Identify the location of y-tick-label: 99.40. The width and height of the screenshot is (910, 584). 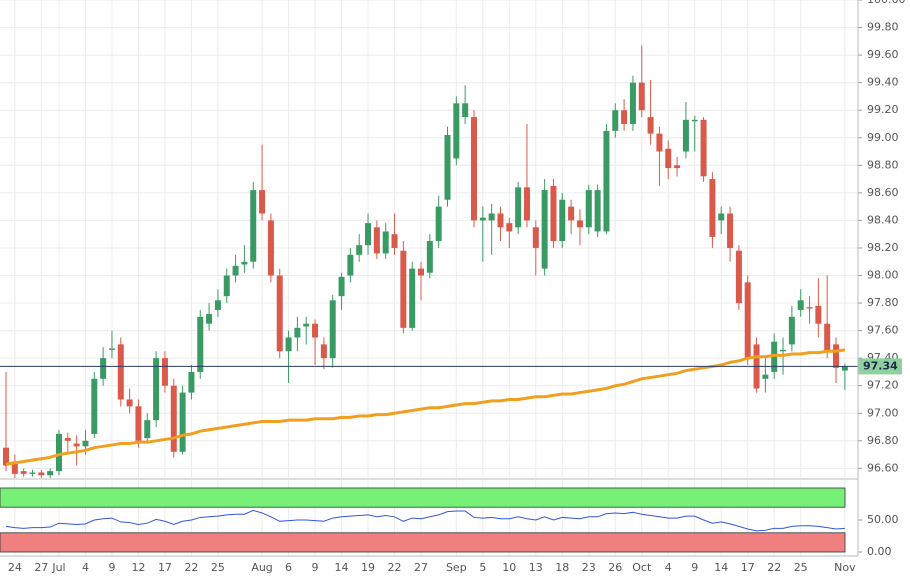
(883, 82).